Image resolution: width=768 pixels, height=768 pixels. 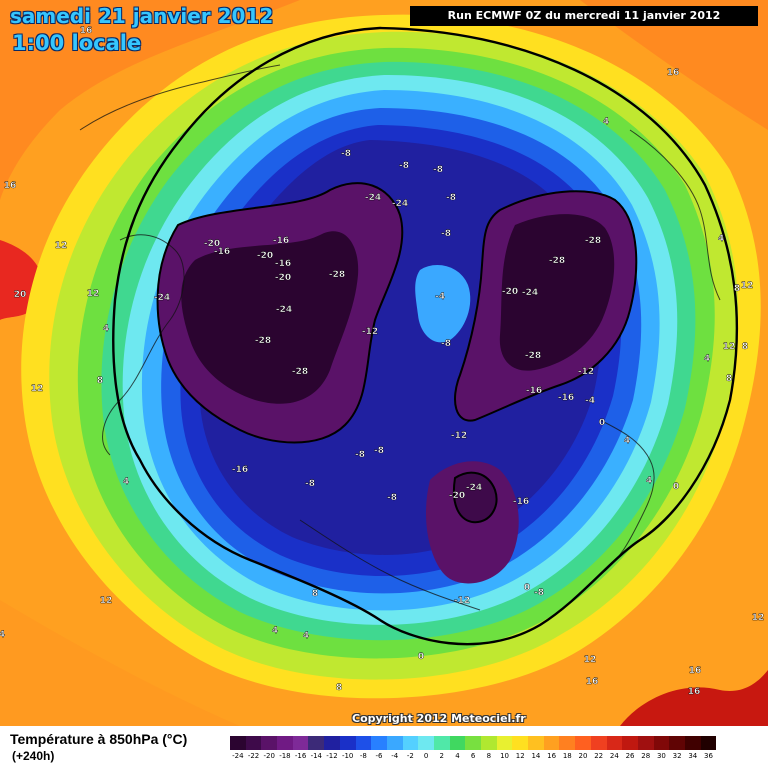 What do you see at coordinates (142, 16) in the screenshot?
I see `forecast-date: samedi 21 janvier 2012` at bounding box center [142, 16].